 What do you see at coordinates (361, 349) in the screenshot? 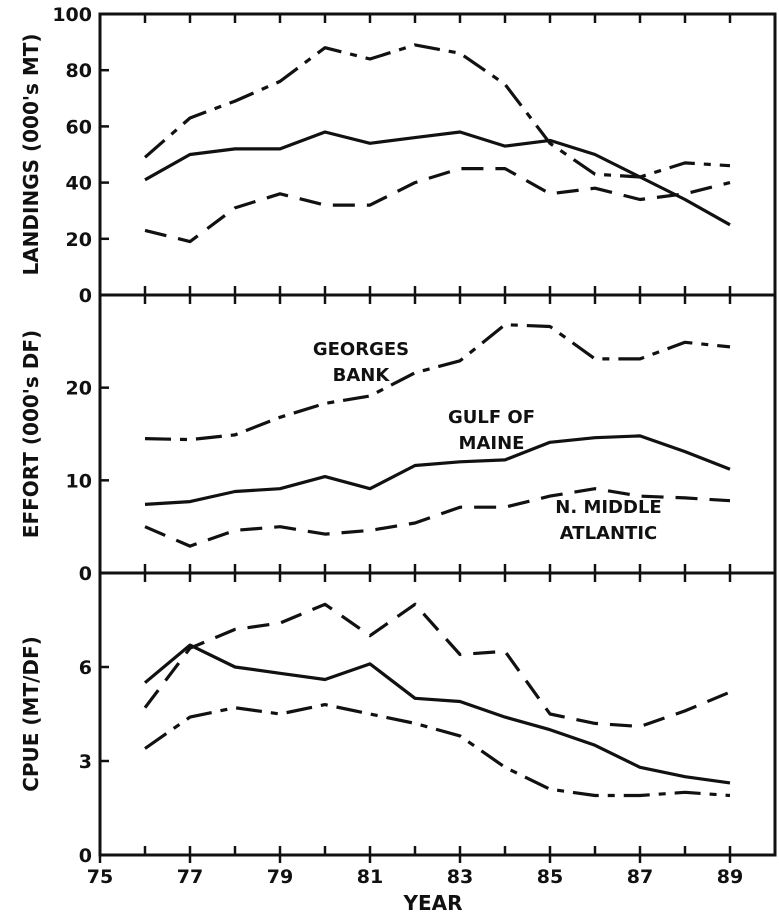
I see `series-annotation-label: GEORGES` at bounding box center [361, 349].